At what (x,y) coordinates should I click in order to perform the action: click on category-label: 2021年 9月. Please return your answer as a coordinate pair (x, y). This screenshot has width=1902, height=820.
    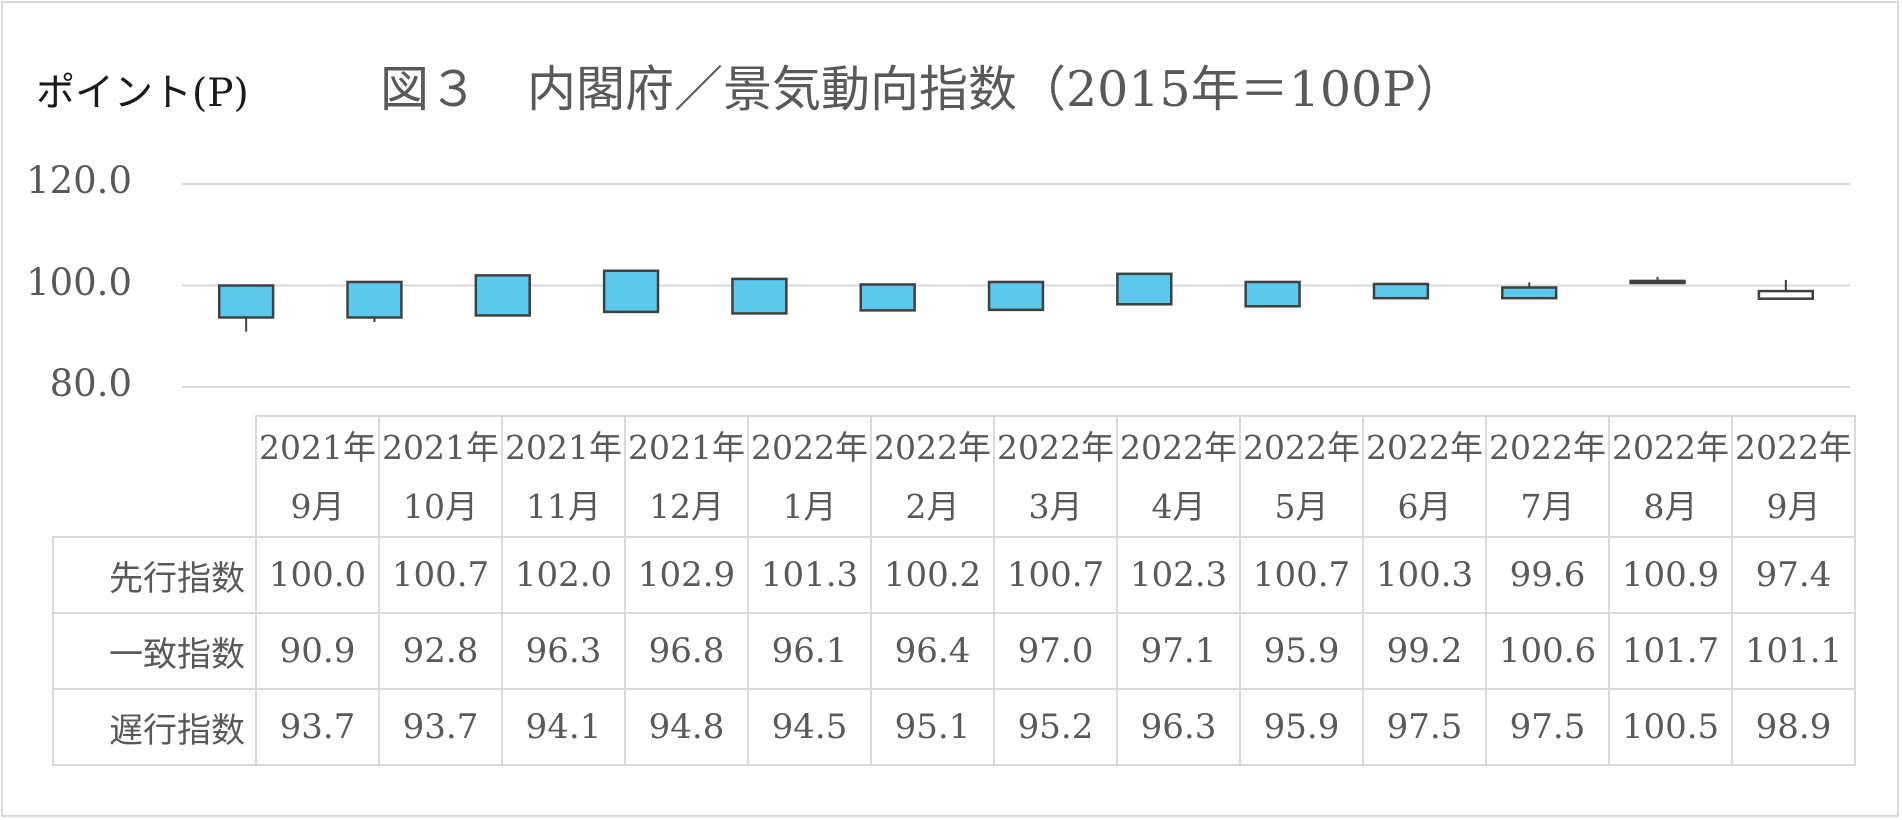
    Looking at the image, I should click on (317, 476).